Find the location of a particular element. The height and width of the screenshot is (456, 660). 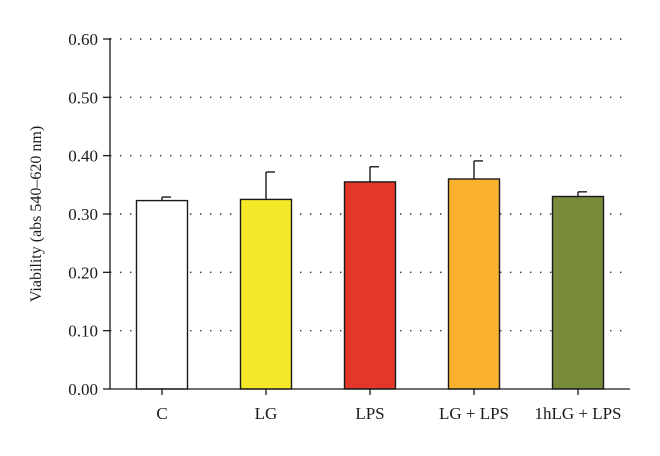

y-axis-title: Viability (abs 540–620 nm) is located at coordinates (36, 214).